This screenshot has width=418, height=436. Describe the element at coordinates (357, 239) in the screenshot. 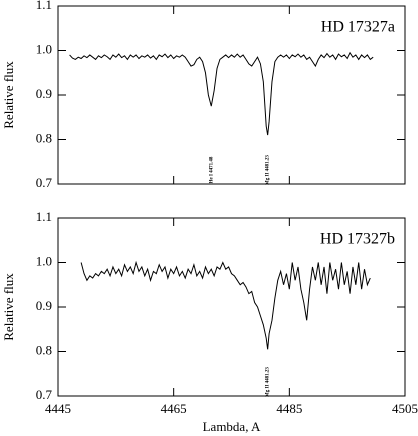

I see `panel-title: HD 17327b` at that location.